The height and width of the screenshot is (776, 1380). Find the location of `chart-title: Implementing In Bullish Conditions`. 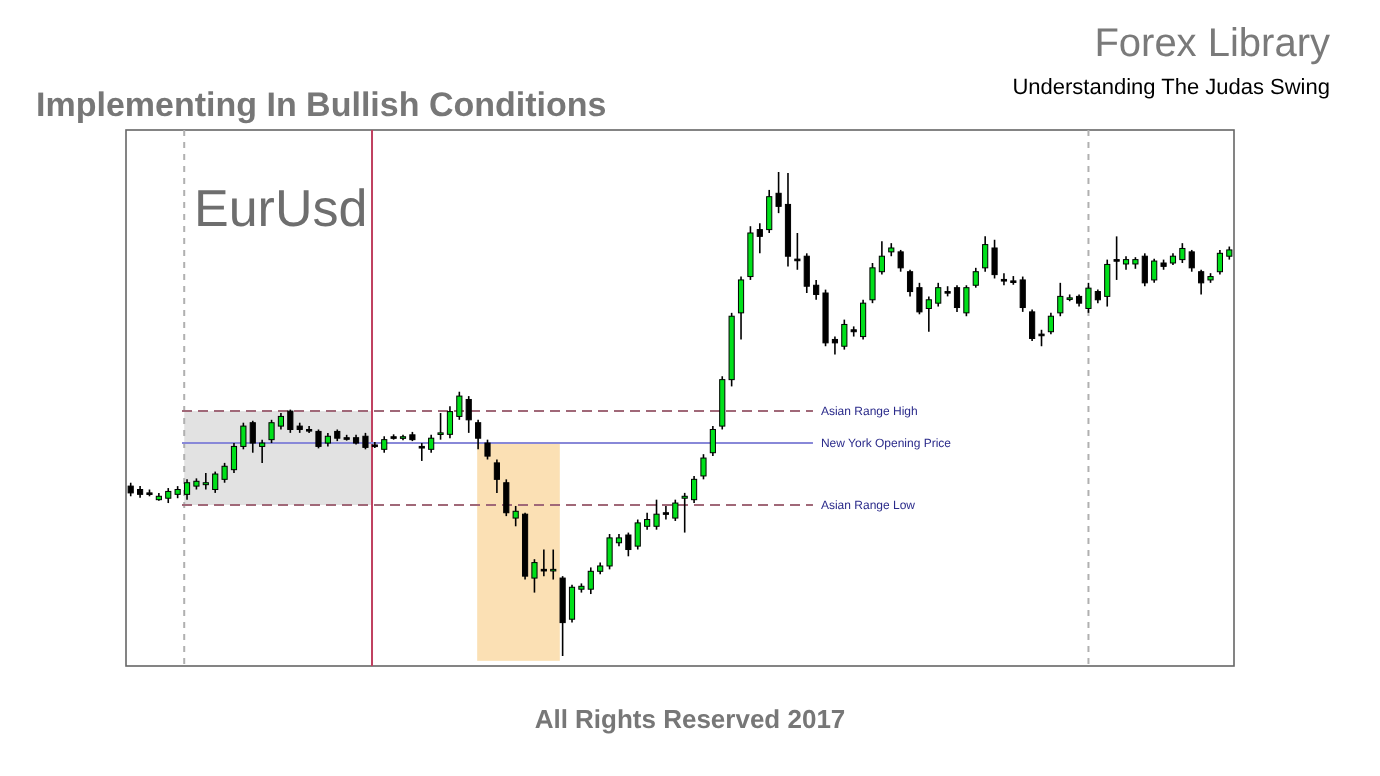

chart-title: Implementing In Bullish Conditions is located at coordinates (321, 105).